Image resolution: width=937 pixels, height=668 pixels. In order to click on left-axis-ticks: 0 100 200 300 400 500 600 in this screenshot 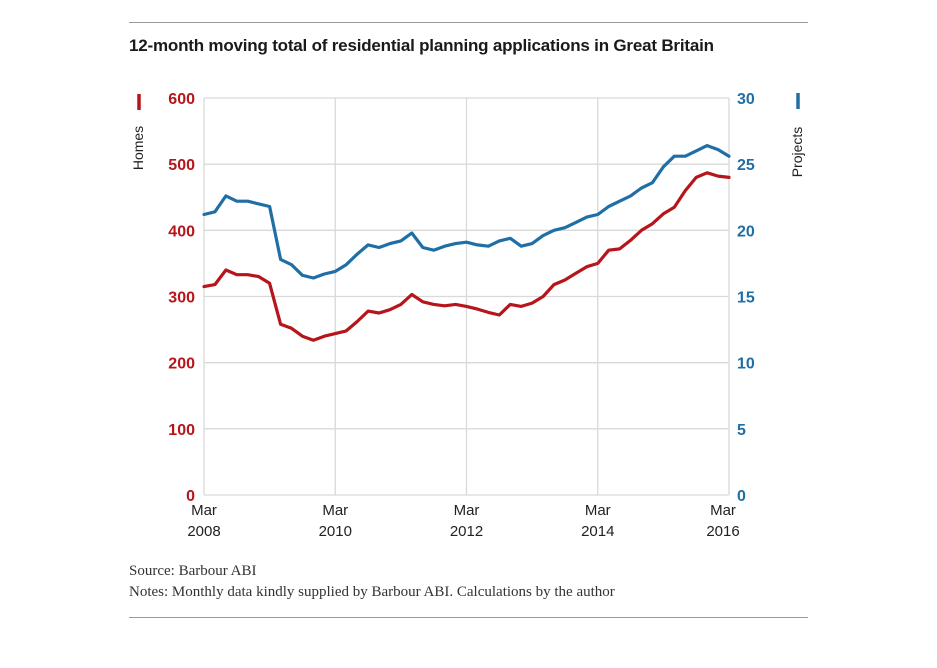, I will do `click(181, 298)`.